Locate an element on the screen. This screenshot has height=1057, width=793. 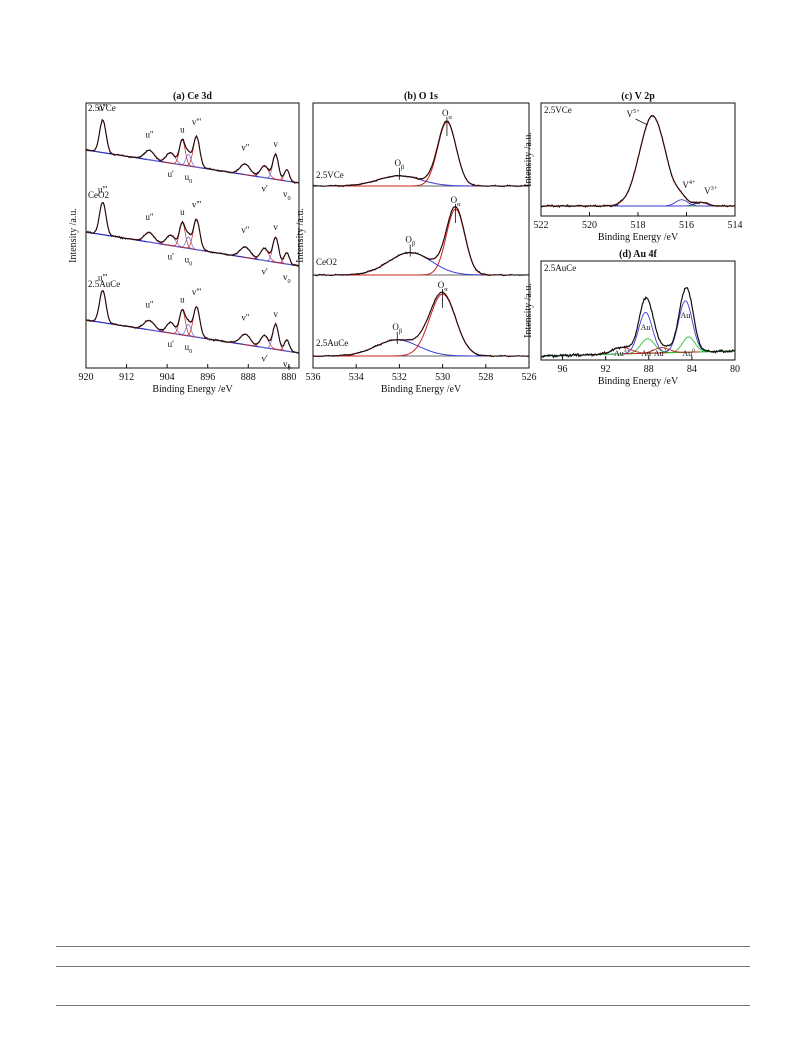
au4f-measured is located at coordinates (638, 322).